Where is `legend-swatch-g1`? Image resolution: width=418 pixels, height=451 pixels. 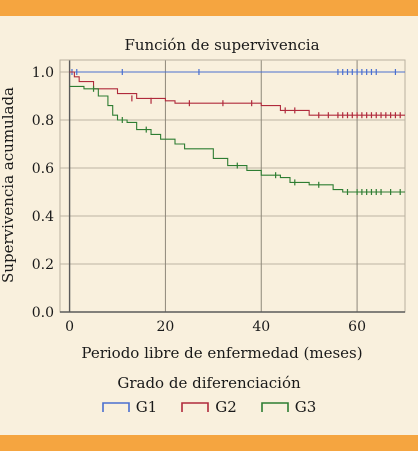 legend-swatch-g1 is located at coordinates (115, 407).